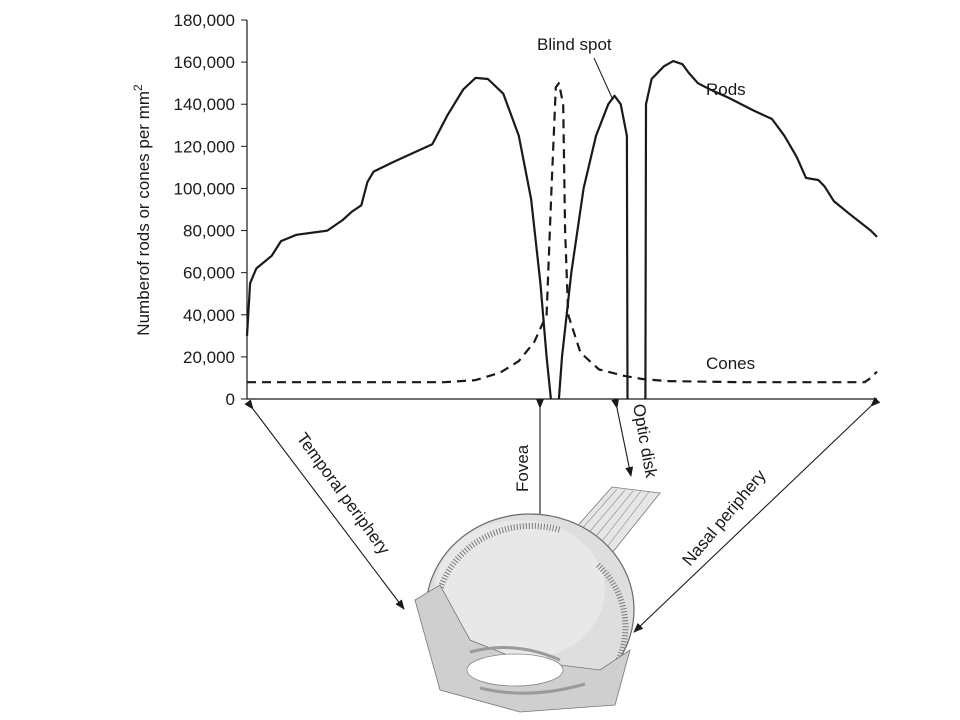  What do you see at coordinates (204, 62) in the screenshot?
I see `y-tick-label: 160,000` at bounding box center [204, 62].